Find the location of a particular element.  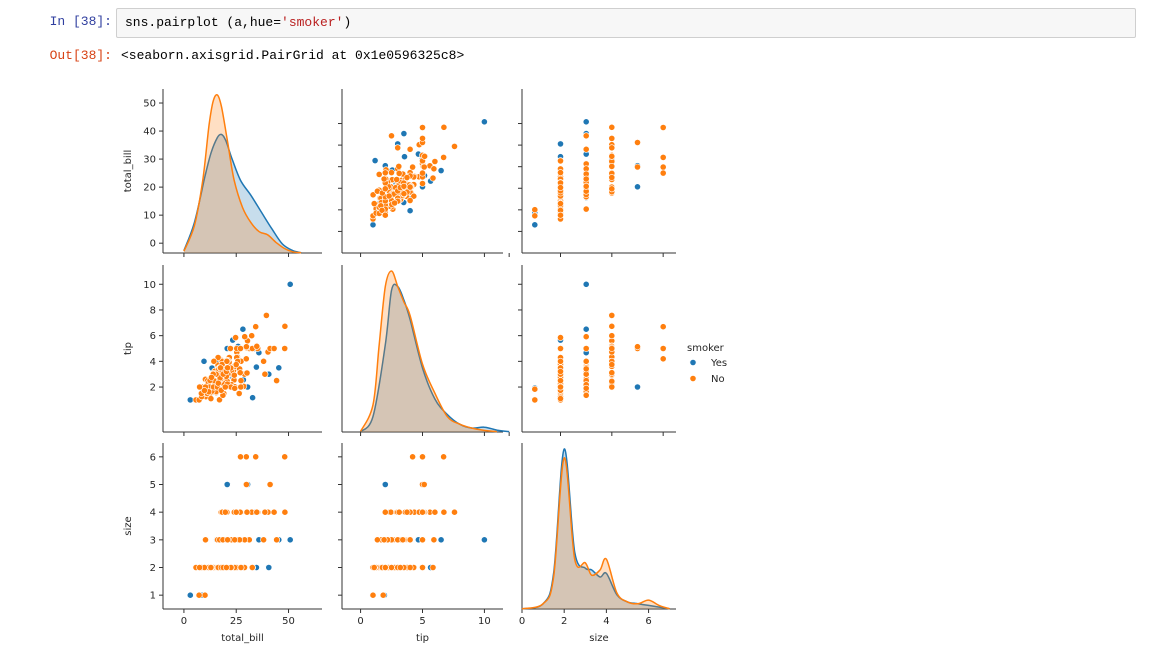

y-tick-label: 10 is located at coordinates (149, 216).